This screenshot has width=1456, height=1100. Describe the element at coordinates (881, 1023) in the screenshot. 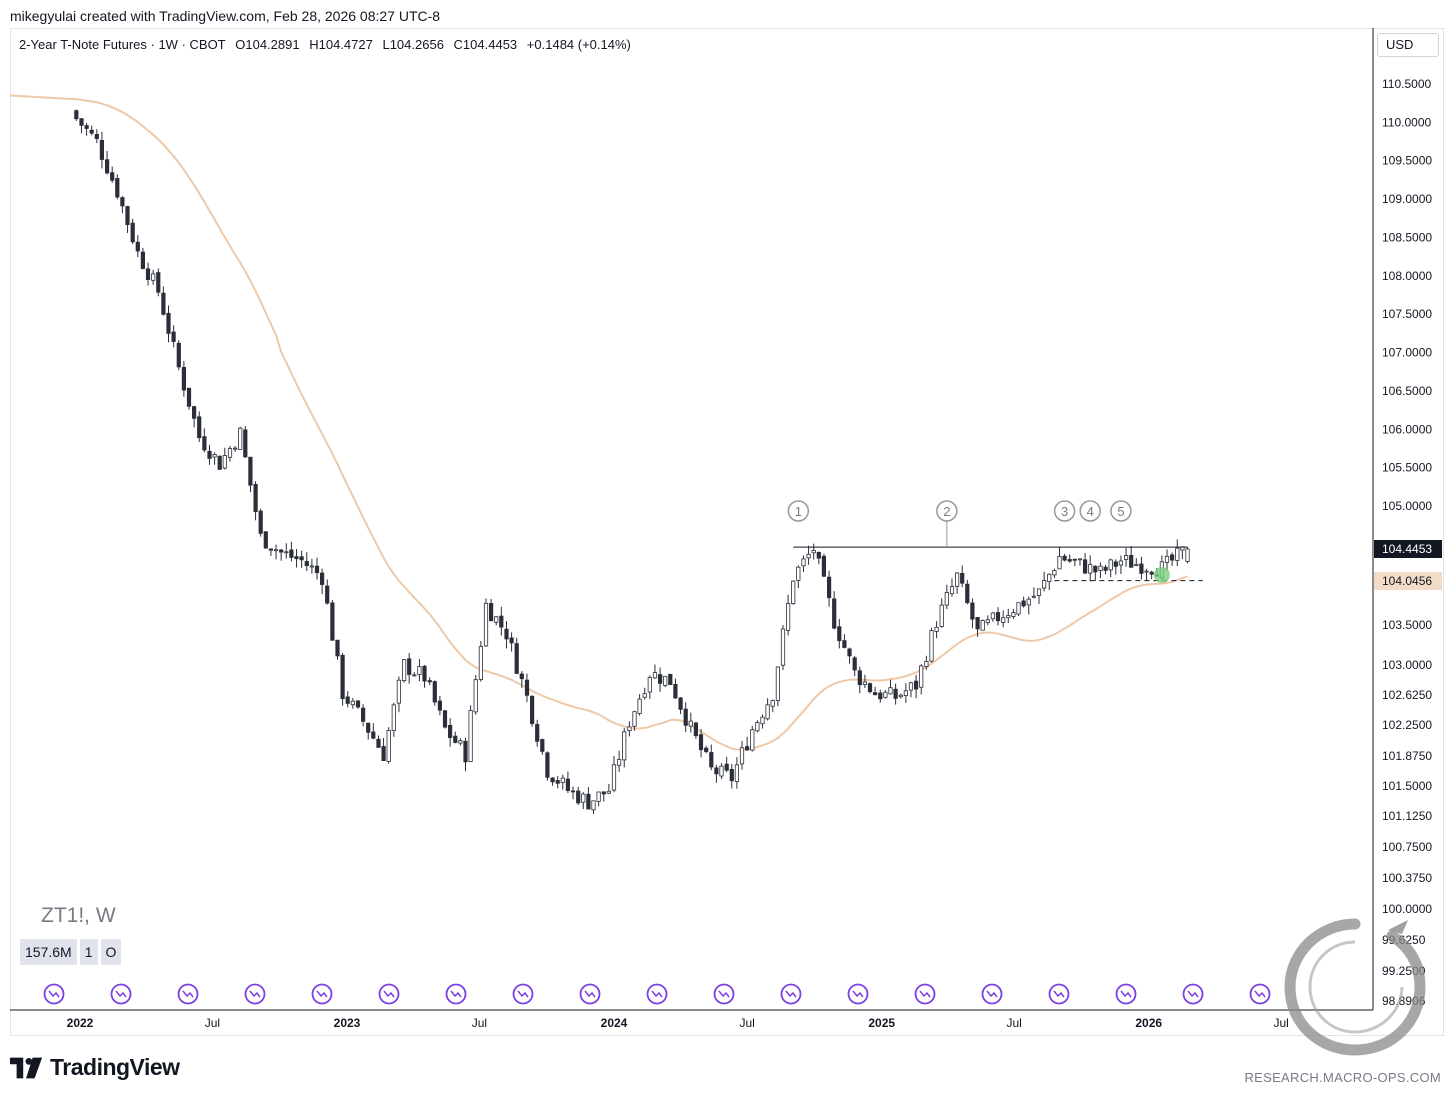

I see `time-tick: 2025` at that location.